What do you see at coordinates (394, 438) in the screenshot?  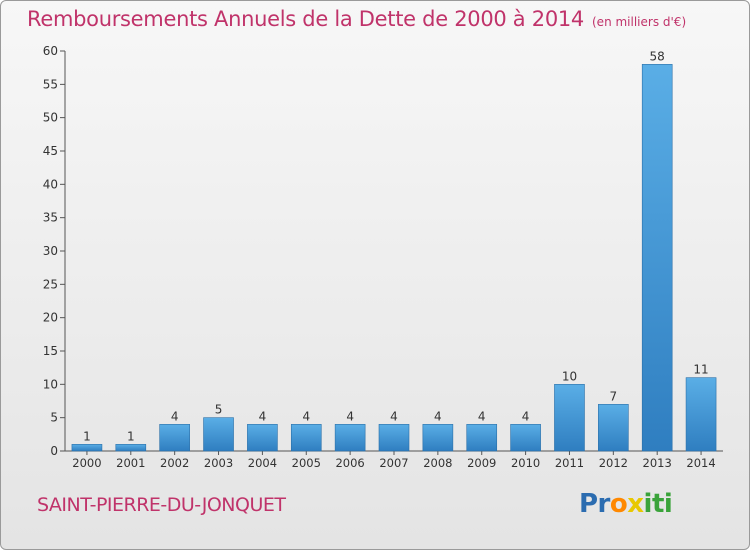 I see `bar-2007` at bounding box center [394, 438].